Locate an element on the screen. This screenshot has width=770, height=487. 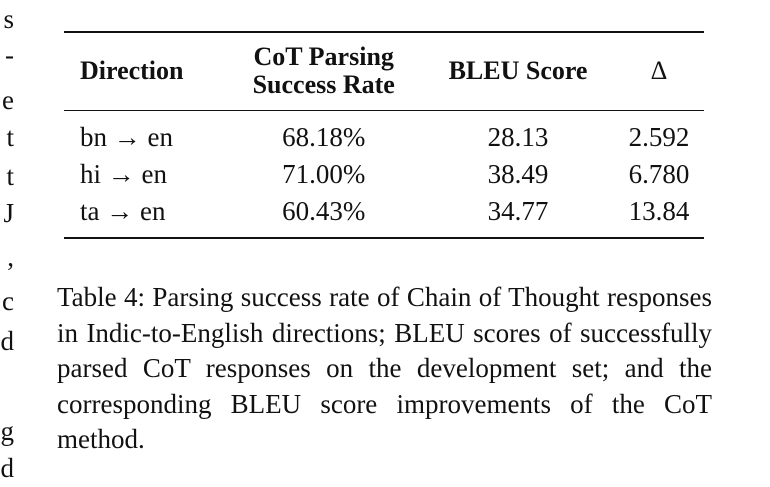
left-fragment: s is located at coordinates (8, 19).